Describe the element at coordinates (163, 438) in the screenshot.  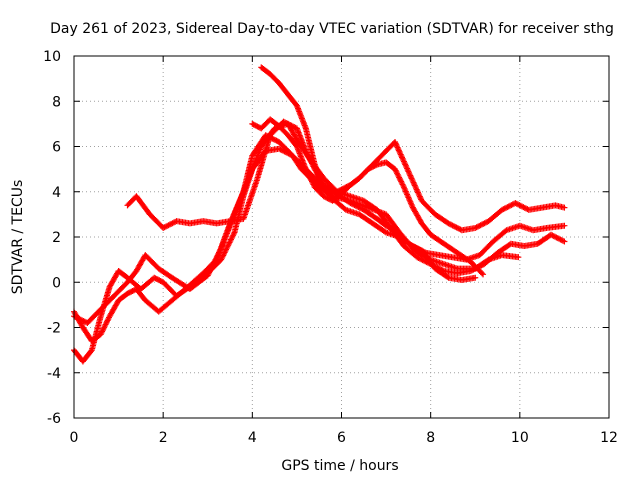
I see `x-tick-label: 2` at that location.